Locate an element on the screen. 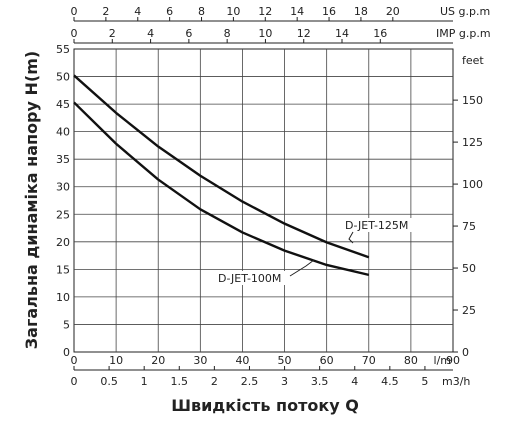 The width and height of the screenshot is (512, 424). x-tick-label: 50 is located at coordinates (285, 360).